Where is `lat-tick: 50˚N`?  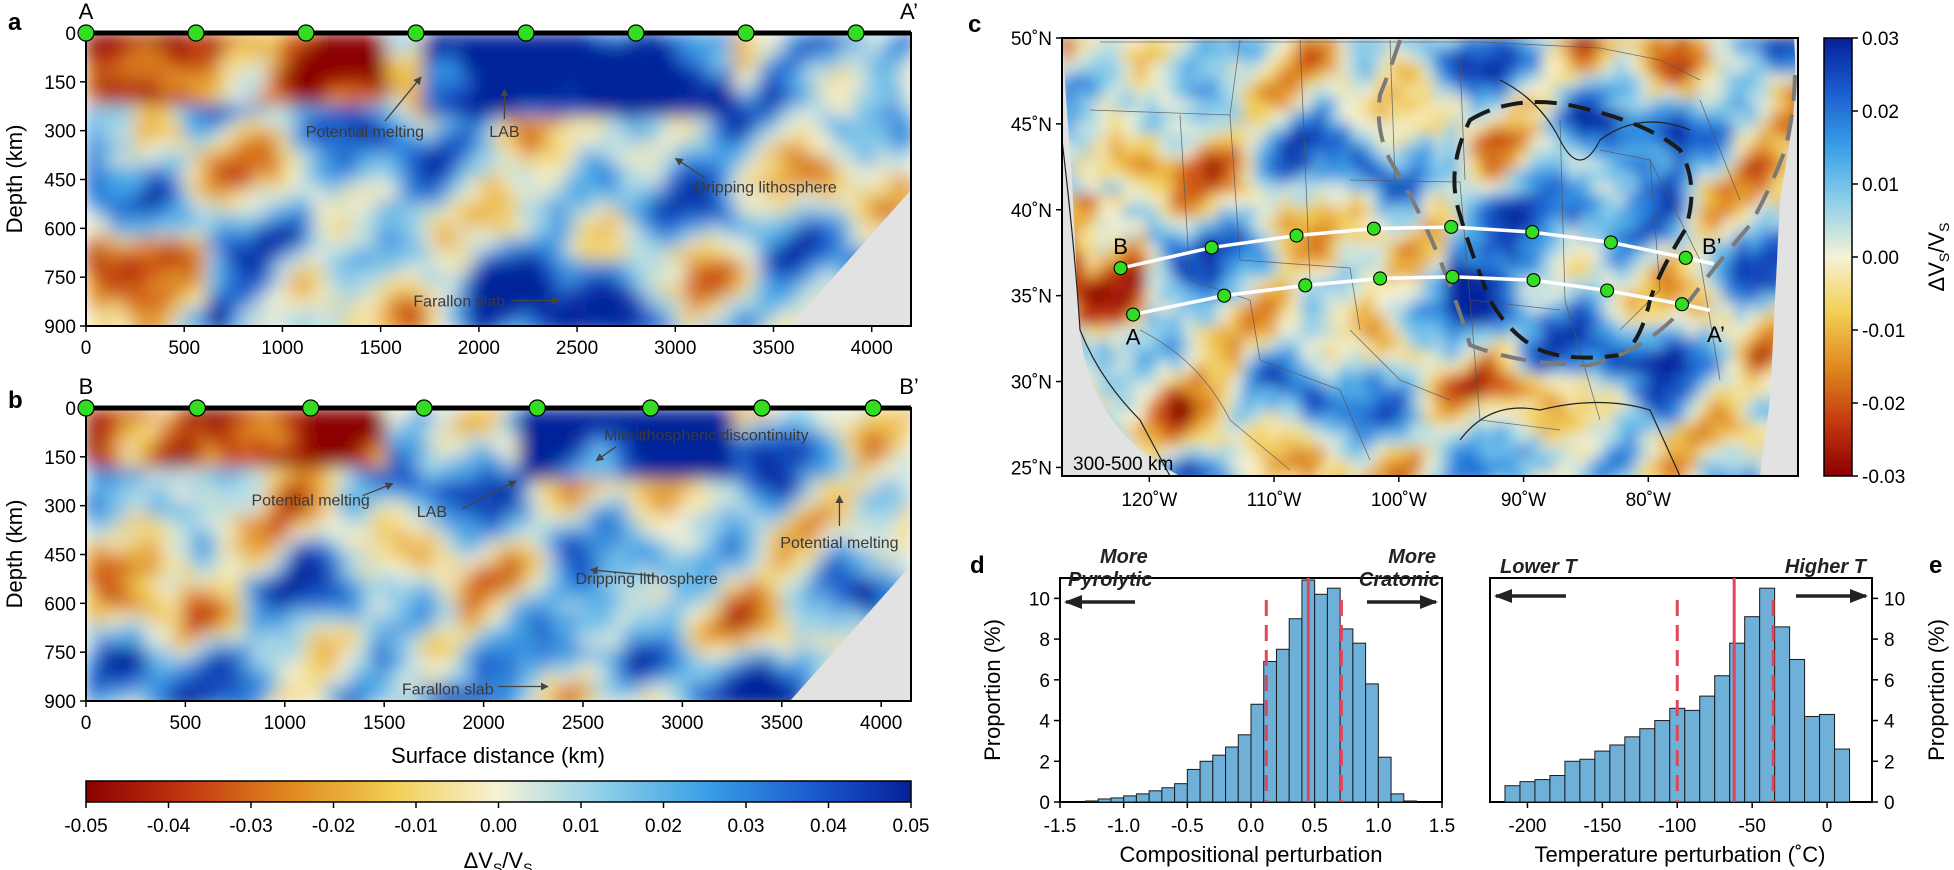
lat-tick: 50˚N is located at coordinates (1031, 39).